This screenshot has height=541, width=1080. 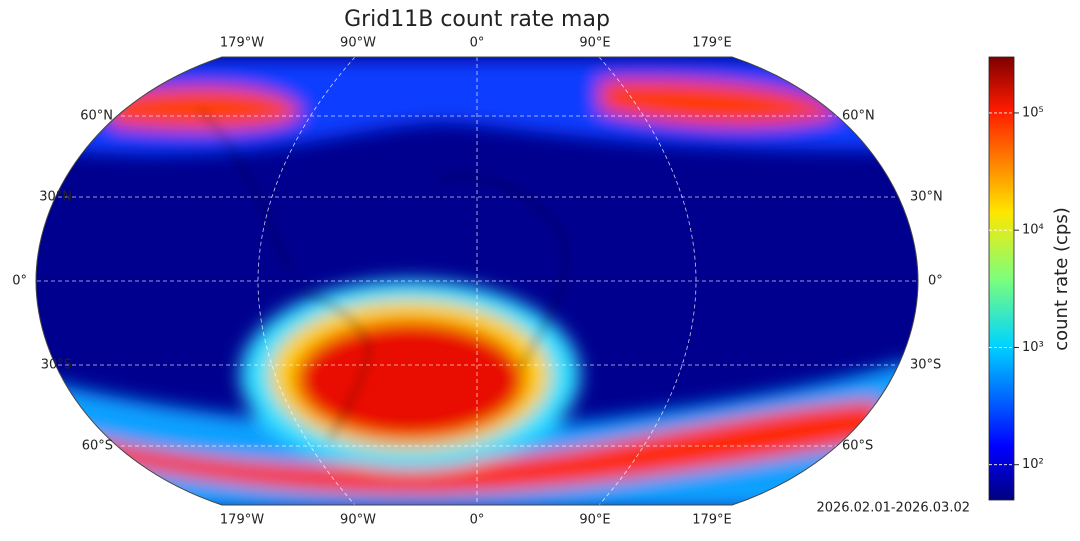 I want to click on colorbar-tick-label: 10⁵, so click(x=1033, y=112).